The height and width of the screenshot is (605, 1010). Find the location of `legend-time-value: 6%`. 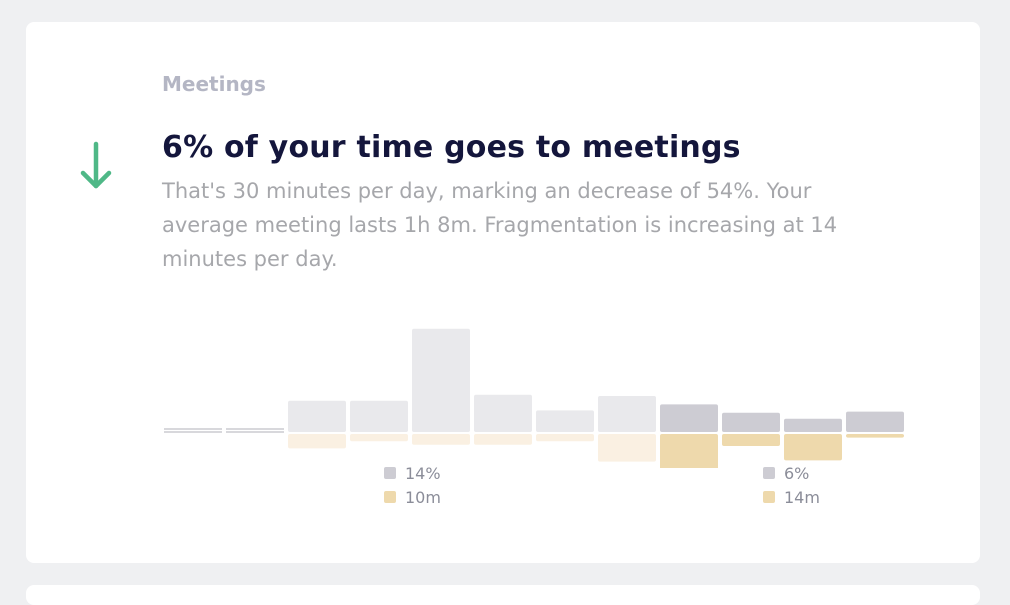

legend-time-value: 6% is located at coordinates (797, 473).